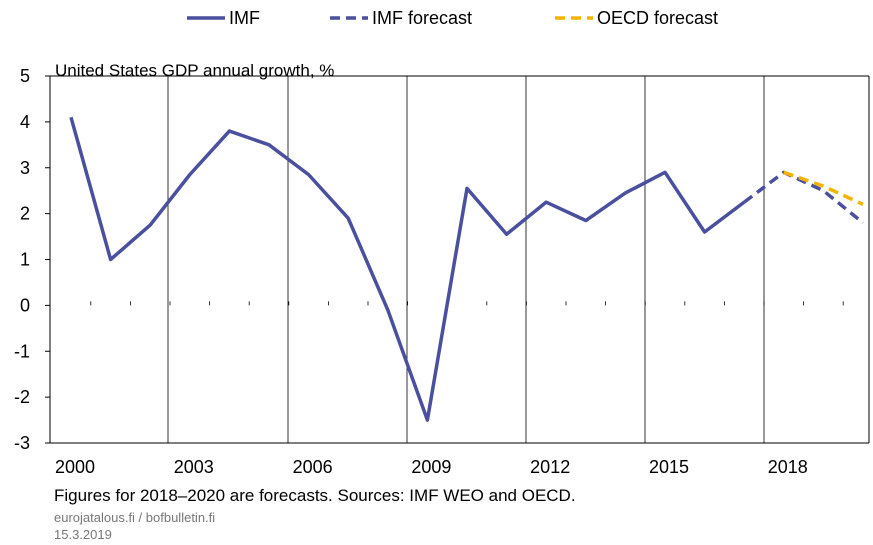  Describe the element at coordinates (550, 467) in the screenshot. I see `x-tick-label: 2012` at that location.